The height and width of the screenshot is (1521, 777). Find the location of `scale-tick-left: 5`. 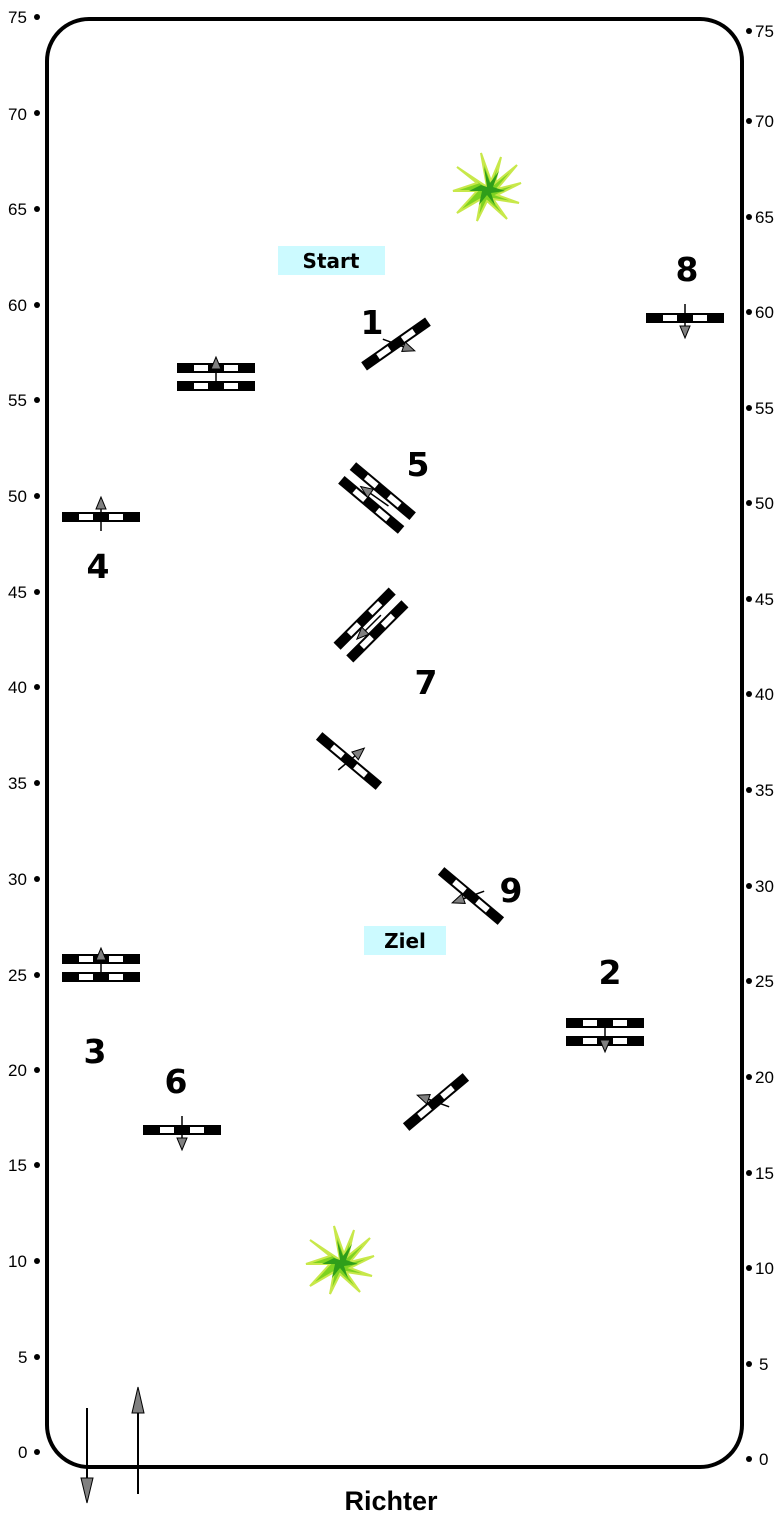

scale-tick-left: 5 is located at coordinates (22, 1357).